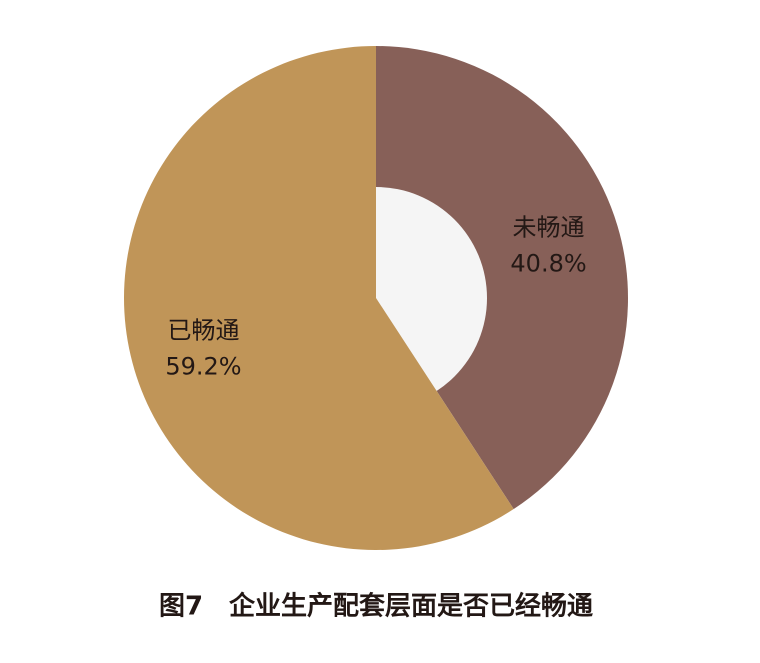  Describe the element at coordinates (203, 366) in the screenshot. I see `value-label: 59.2%` at that location.